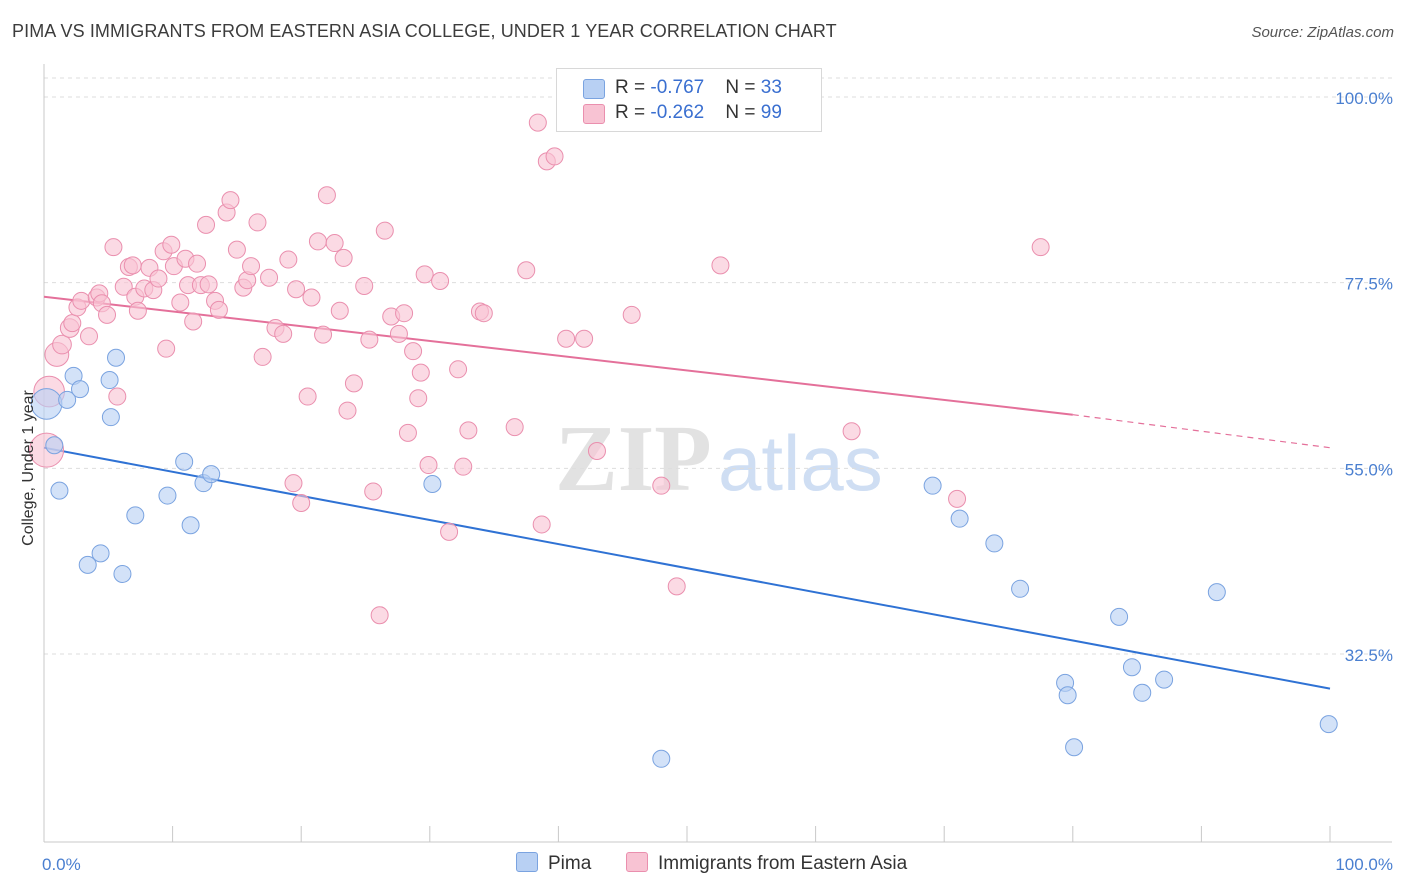  Describe the element at coordinates (553, 863) in the screenshot. I see `bottom-legend-pima: Pima` at that location.